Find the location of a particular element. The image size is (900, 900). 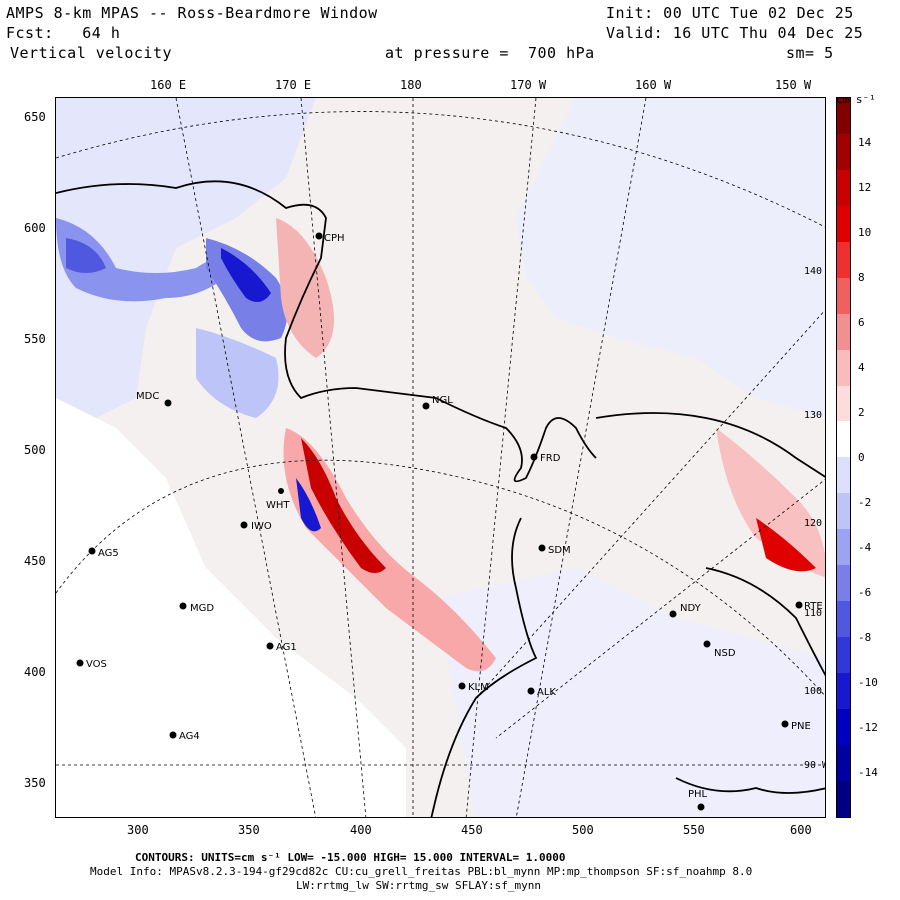

colorbar-label: -12 is located at coordinates (868, 727).